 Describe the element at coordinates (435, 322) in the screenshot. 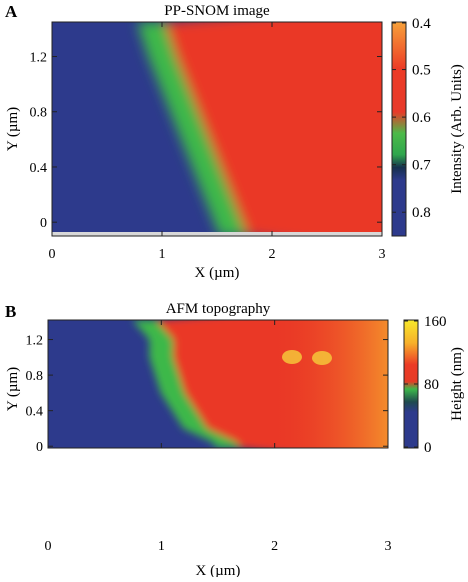

I see `colorbar-tick-label: 160` at that location.